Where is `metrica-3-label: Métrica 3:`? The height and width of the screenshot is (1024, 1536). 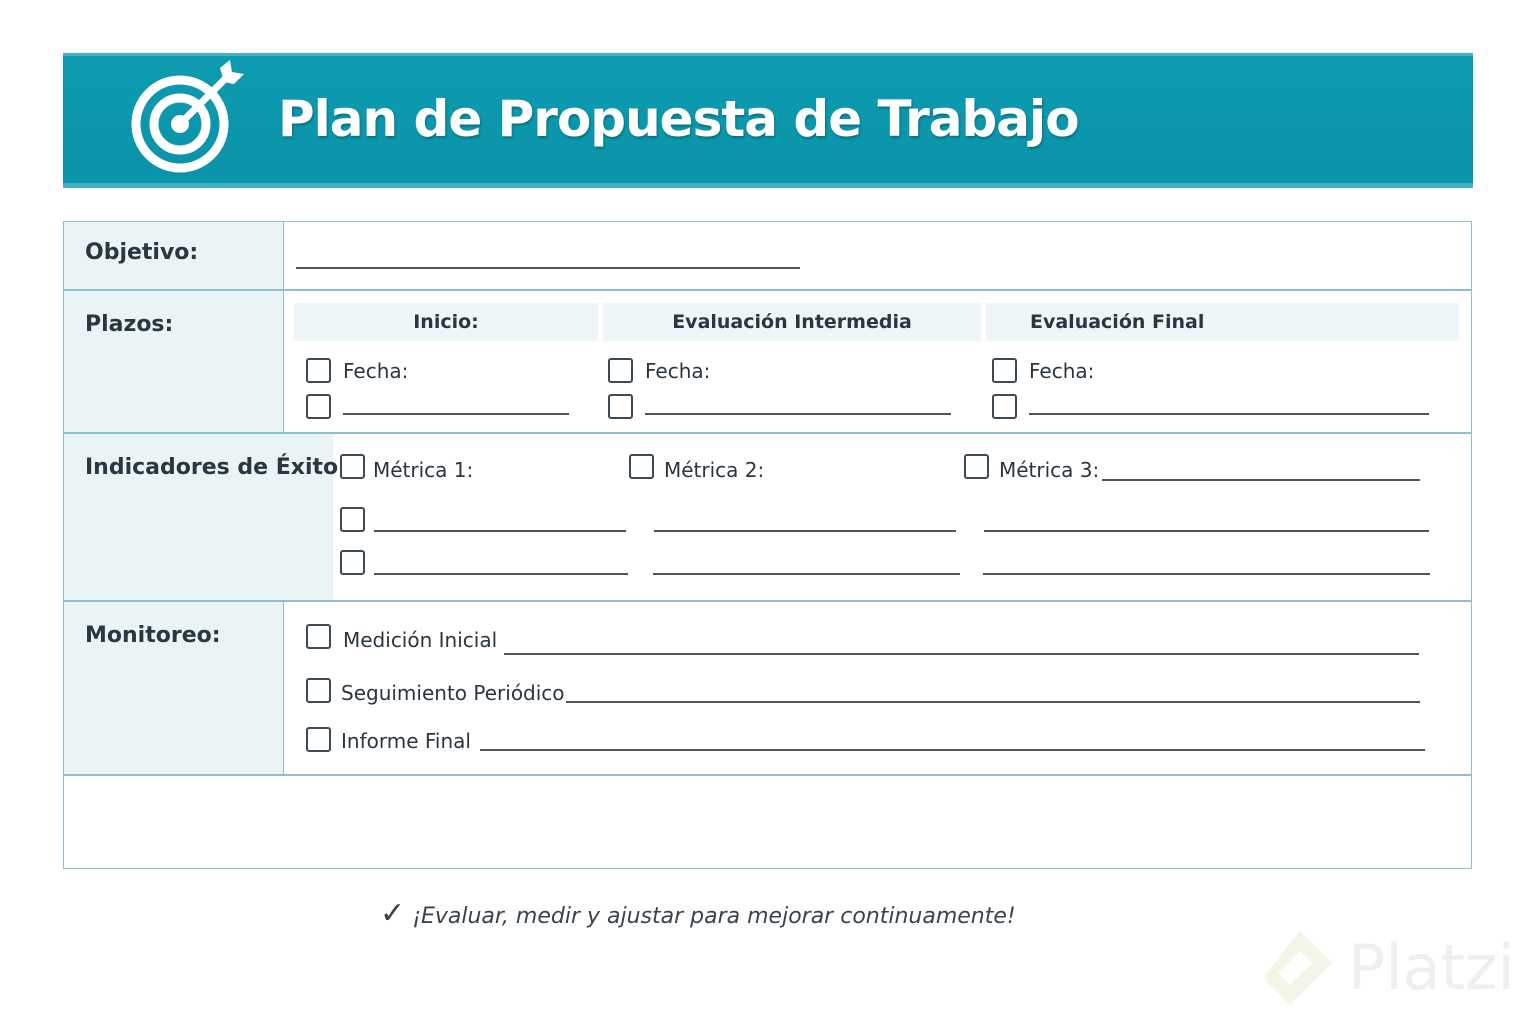 metrica-3-label: Métrica 3: is located at coordinates (1049, 470).